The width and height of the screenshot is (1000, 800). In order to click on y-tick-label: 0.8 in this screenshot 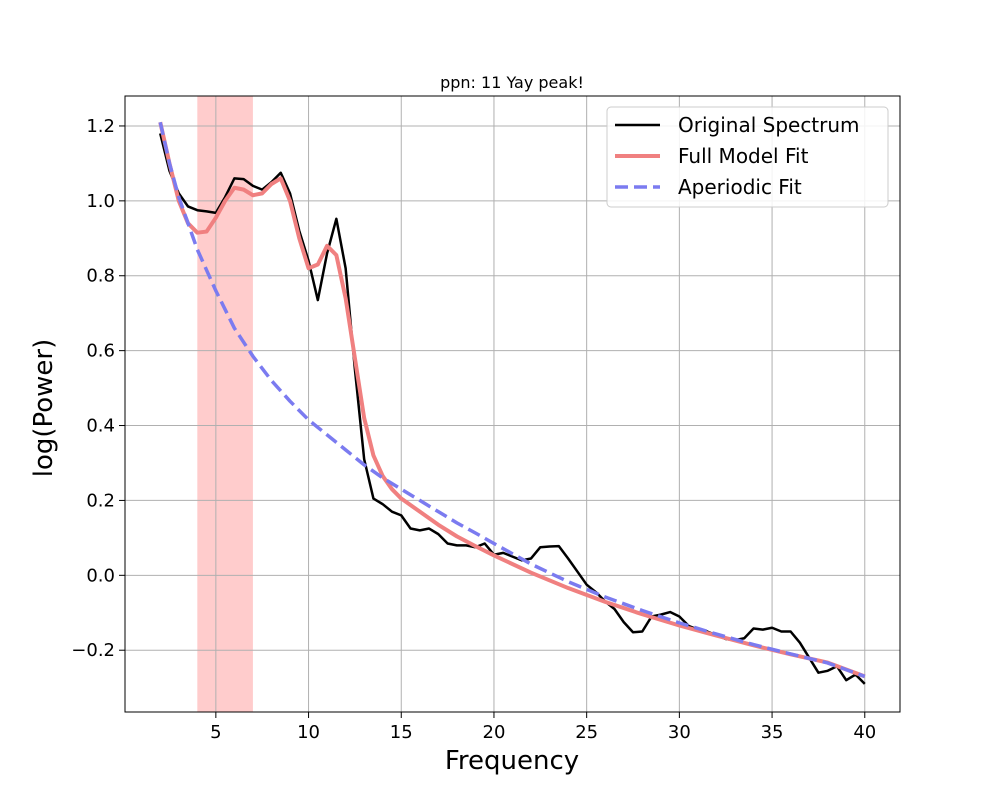, I will do `click(100, 276)`.